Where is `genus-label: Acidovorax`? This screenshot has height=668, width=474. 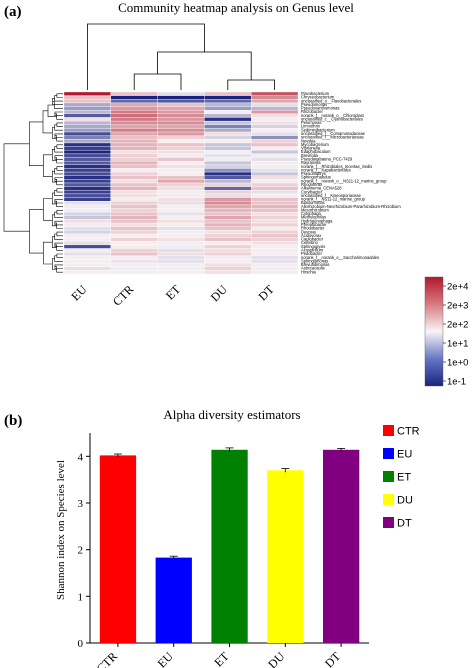
genus-label: Acidovorax is located at coordinates (311, 235).